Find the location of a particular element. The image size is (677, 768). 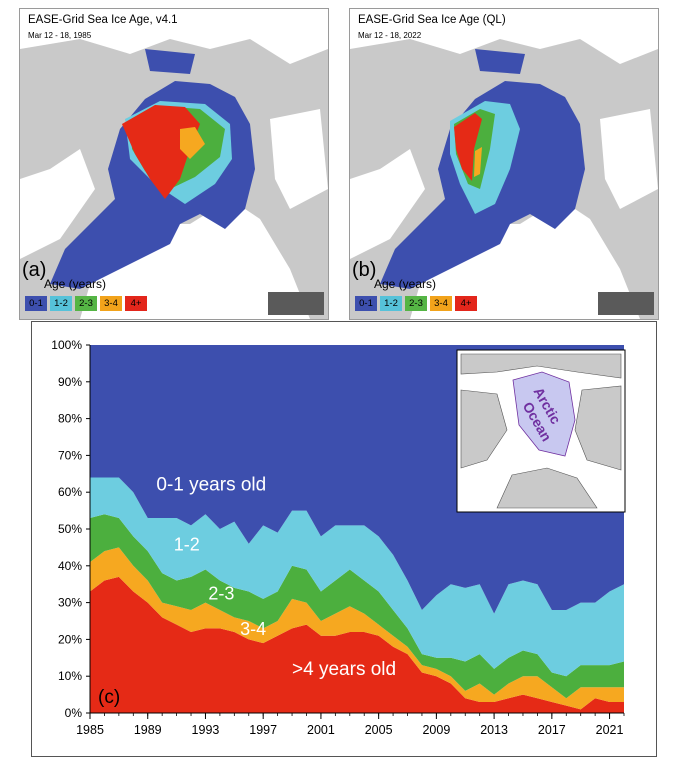

x-tick-label: 1997 is located at coordinates (263, 730).